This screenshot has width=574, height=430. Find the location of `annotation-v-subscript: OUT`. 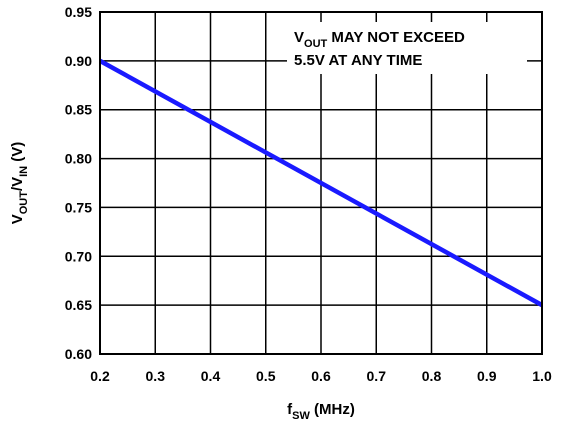

annotation-v-subscript: OUT is located at coordinates (316, 44).